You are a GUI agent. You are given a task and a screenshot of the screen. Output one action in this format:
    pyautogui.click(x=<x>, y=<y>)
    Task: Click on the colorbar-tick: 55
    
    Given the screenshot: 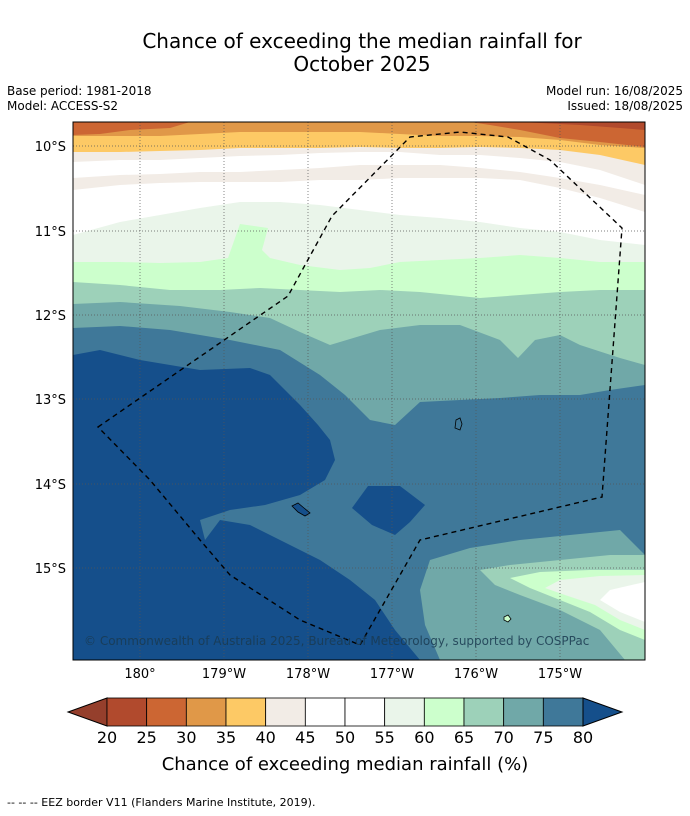 What is the action you would take?
    pyautogui.click(x=384, y=737)
    